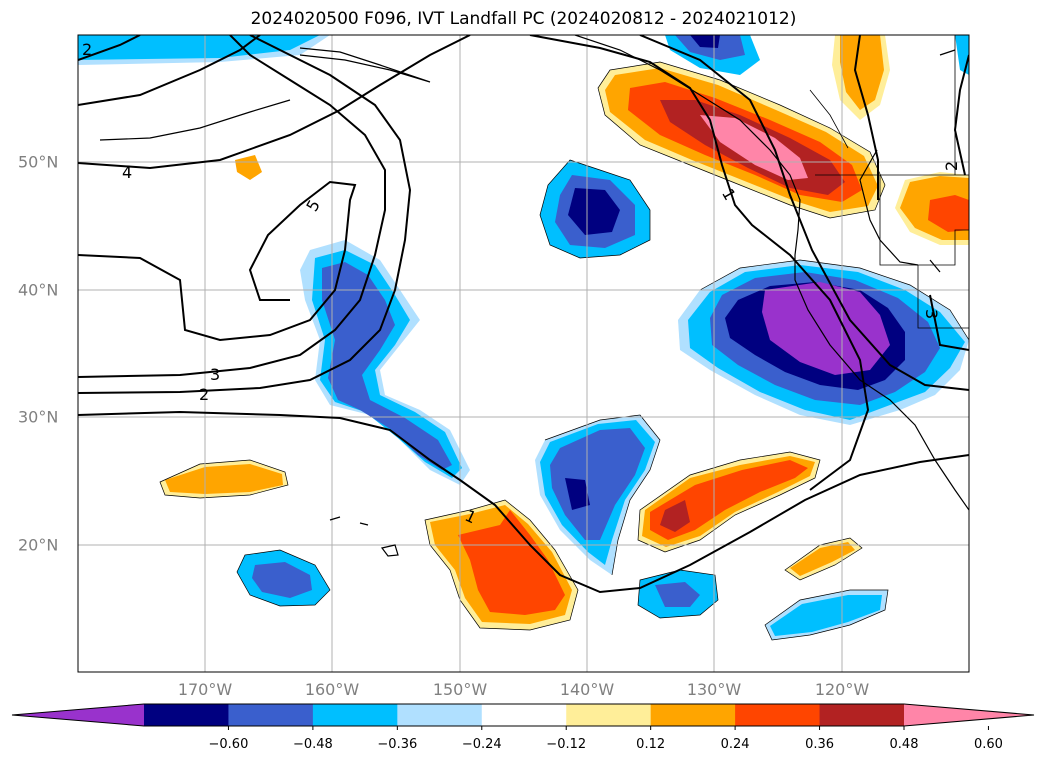 The image size is (1047, 765). What do you see at coordinates (38, 417) in the screenshot?
I see `latitude-label: 30°N` at bounding box center [38, 417].